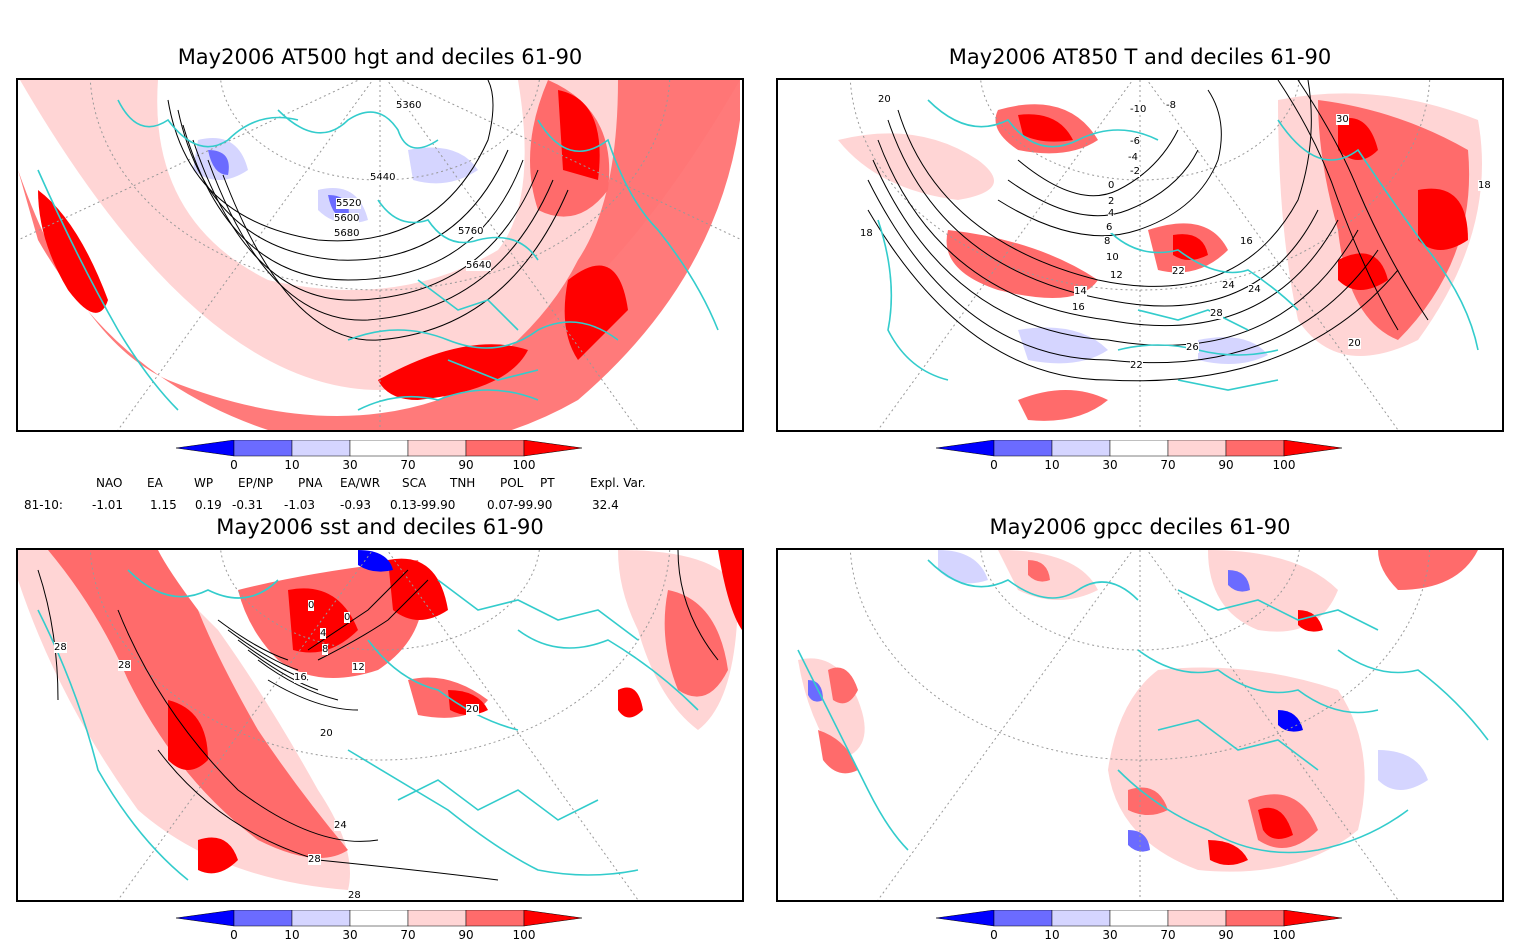 The width and height of the screenshot is (1520, 946). I want to click on panel-title-at500: May2006 AT500 hgt and deciles 61-90, so click(380, 57).